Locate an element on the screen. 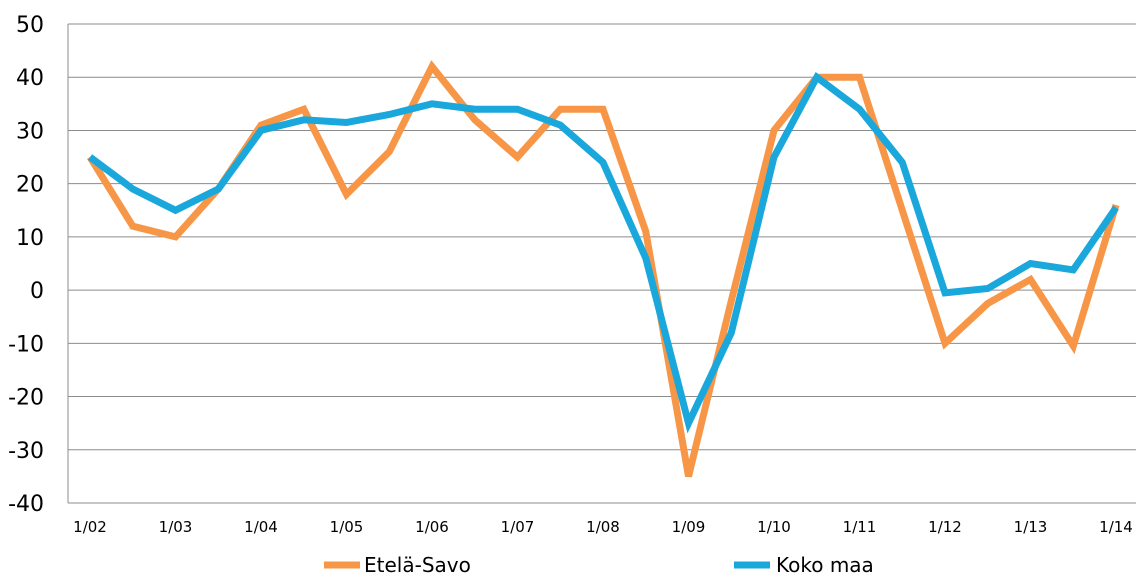  y-tick-label: 10 is located at coordinates (30, 238).